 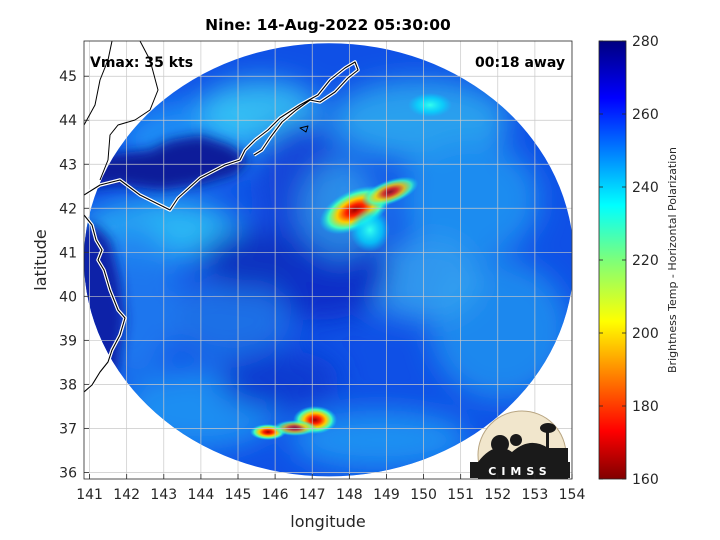 What do you see at coordinates (645, 42) in the screenshot?
I see `colorbar-tick-label: 280` at bounding box center [645, 42].